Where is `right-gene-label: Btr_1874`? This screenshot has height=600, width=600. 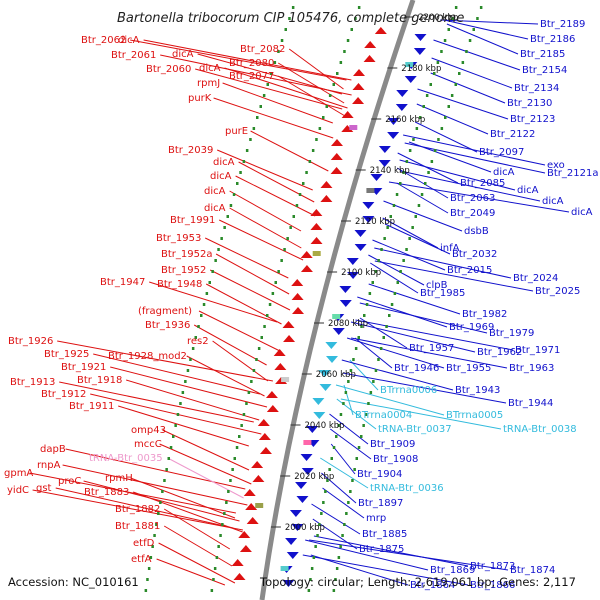
right-gene-label: Btr_1874 is located at coordinates (532, 570).